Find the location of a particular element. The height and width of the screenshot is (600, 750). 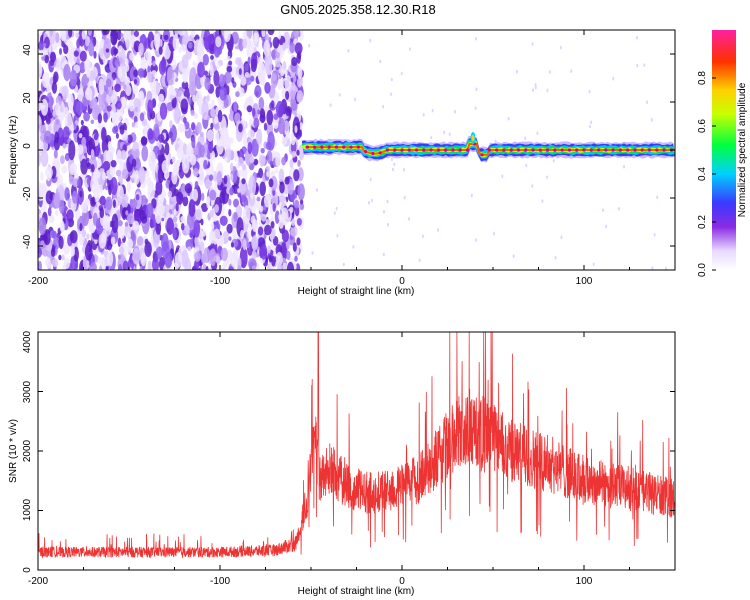

bot-ytick-label: 4000 is located at coordinates (27, 341).